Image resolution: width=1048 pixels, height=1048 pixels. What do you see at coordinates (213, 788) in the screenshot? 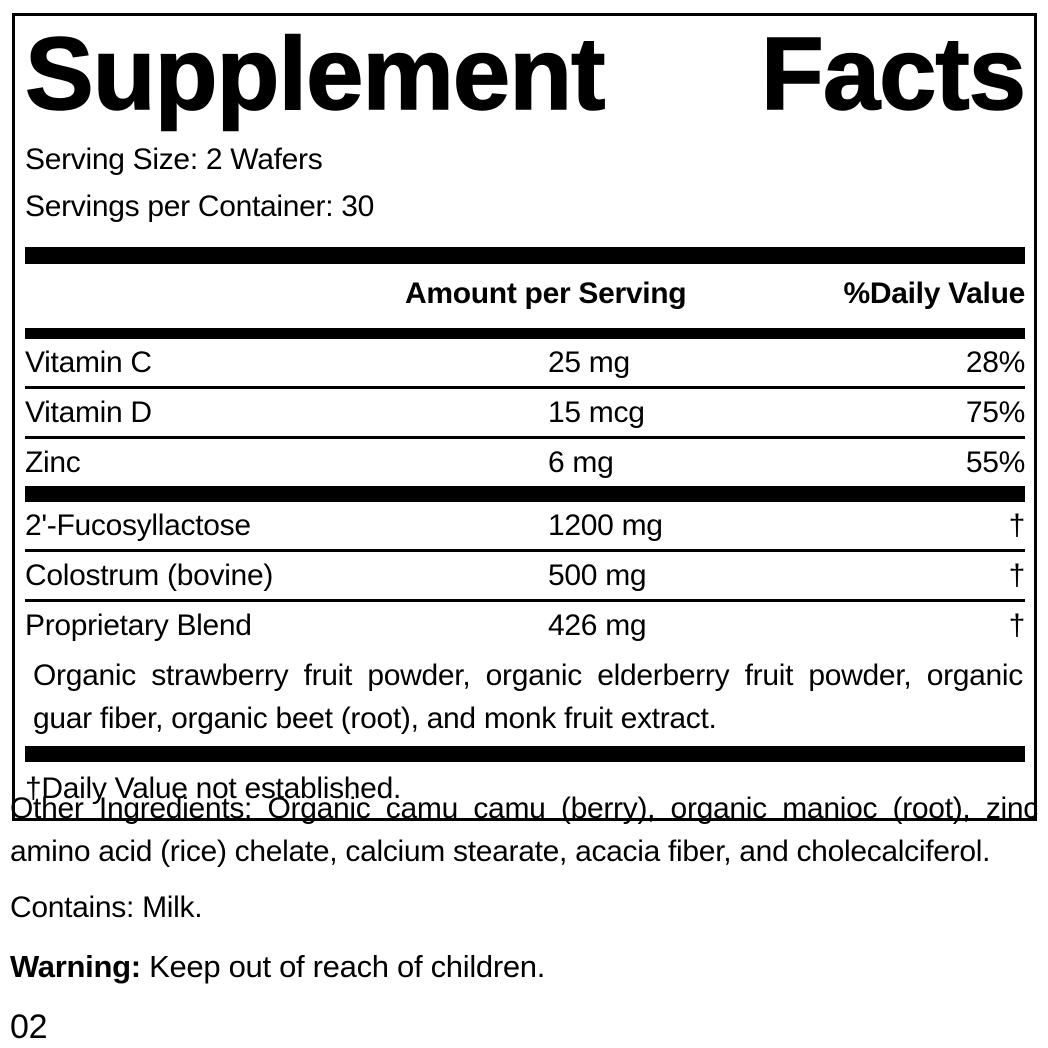
I see `daily-value-footnote: †Daily Value not established.` at bounding box center [213, 788].